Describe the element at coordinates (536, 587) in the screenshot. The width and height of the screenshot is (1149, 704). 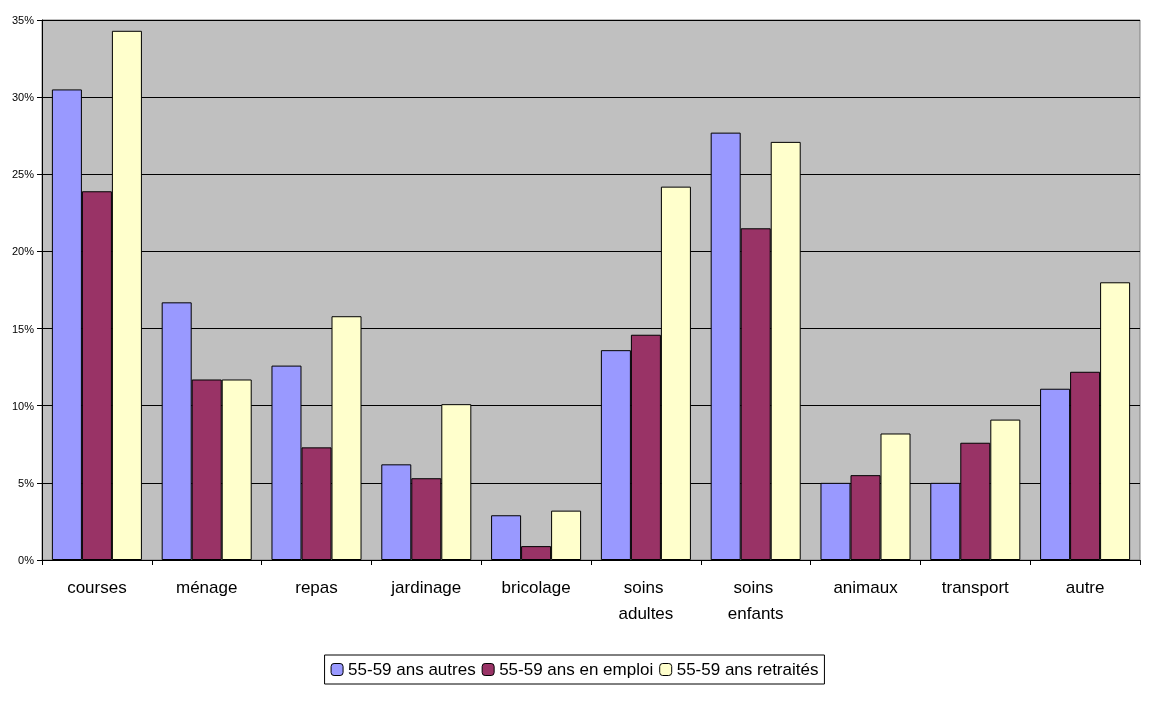
I see `x-tick-label: bricolage` at that location.